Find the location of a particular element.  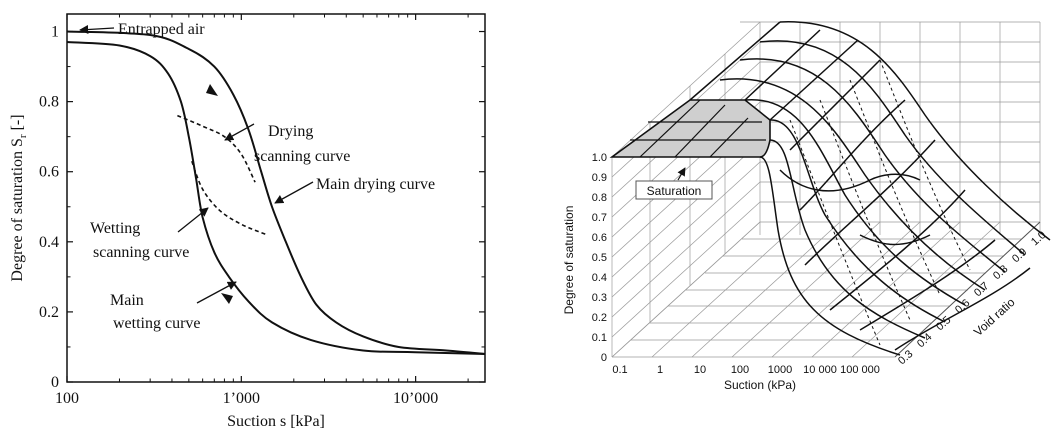

surface-x-axis-label: Suction (kPa) is located at coordinates (760, 385).